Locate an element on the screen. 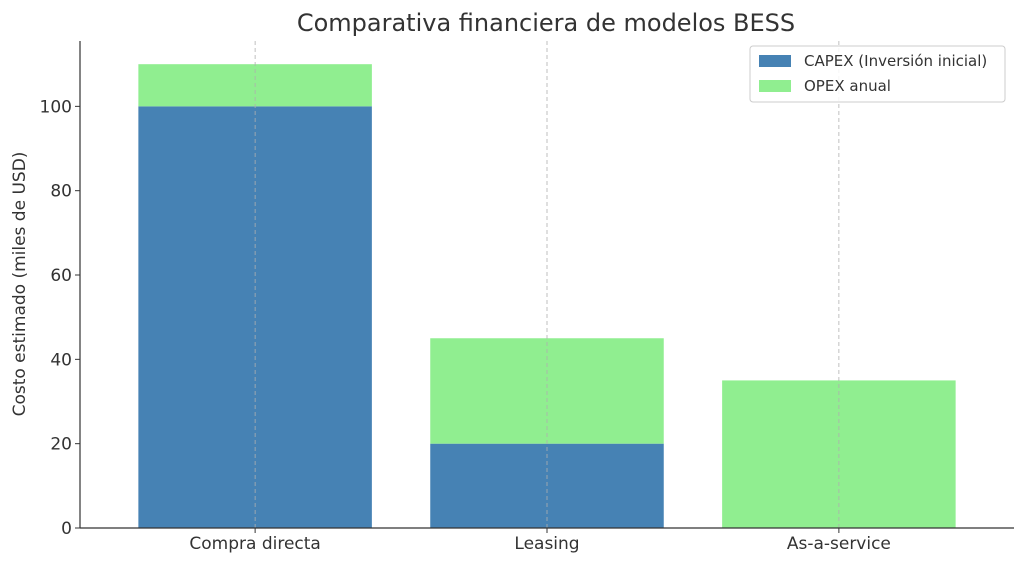  y-tick-label: 0 is located at coordinates (66, 529).